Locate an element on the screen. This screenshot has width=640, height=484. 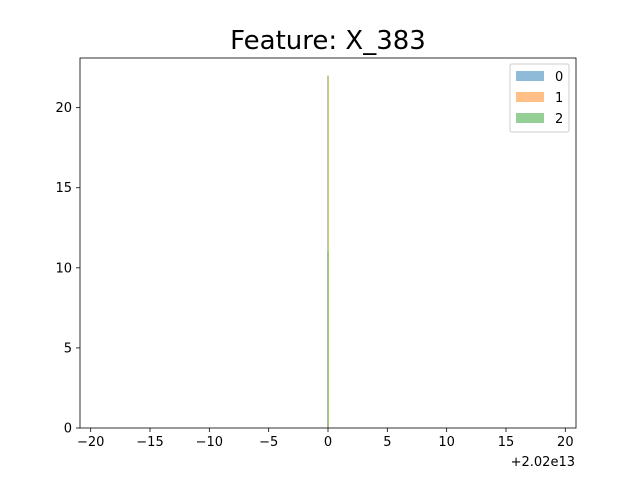
x-tick-label: −15 is located at coordinates (149, 442).